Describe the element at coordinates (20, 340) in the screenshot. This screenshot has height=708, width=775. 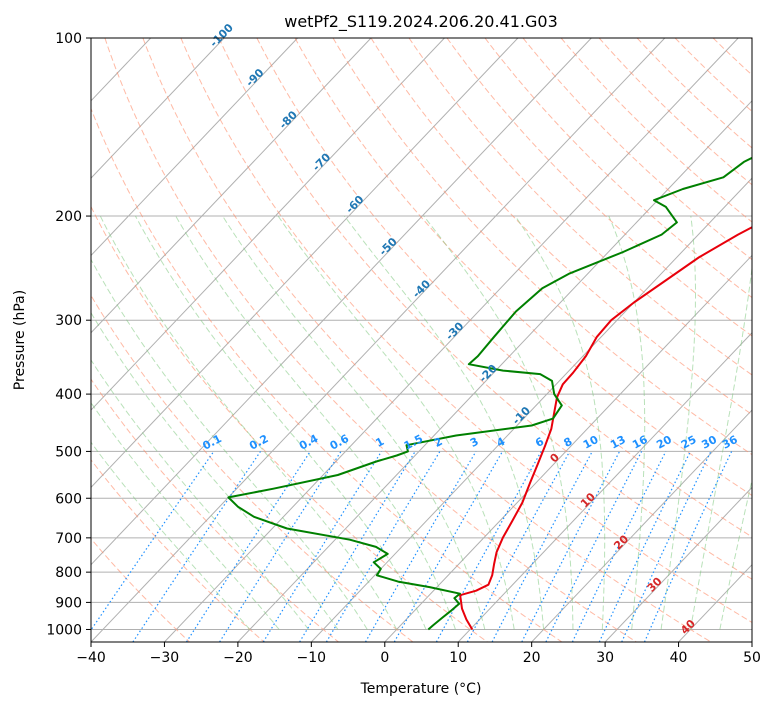
I see `y-axis-label: Pressure (hPa)` at that location.